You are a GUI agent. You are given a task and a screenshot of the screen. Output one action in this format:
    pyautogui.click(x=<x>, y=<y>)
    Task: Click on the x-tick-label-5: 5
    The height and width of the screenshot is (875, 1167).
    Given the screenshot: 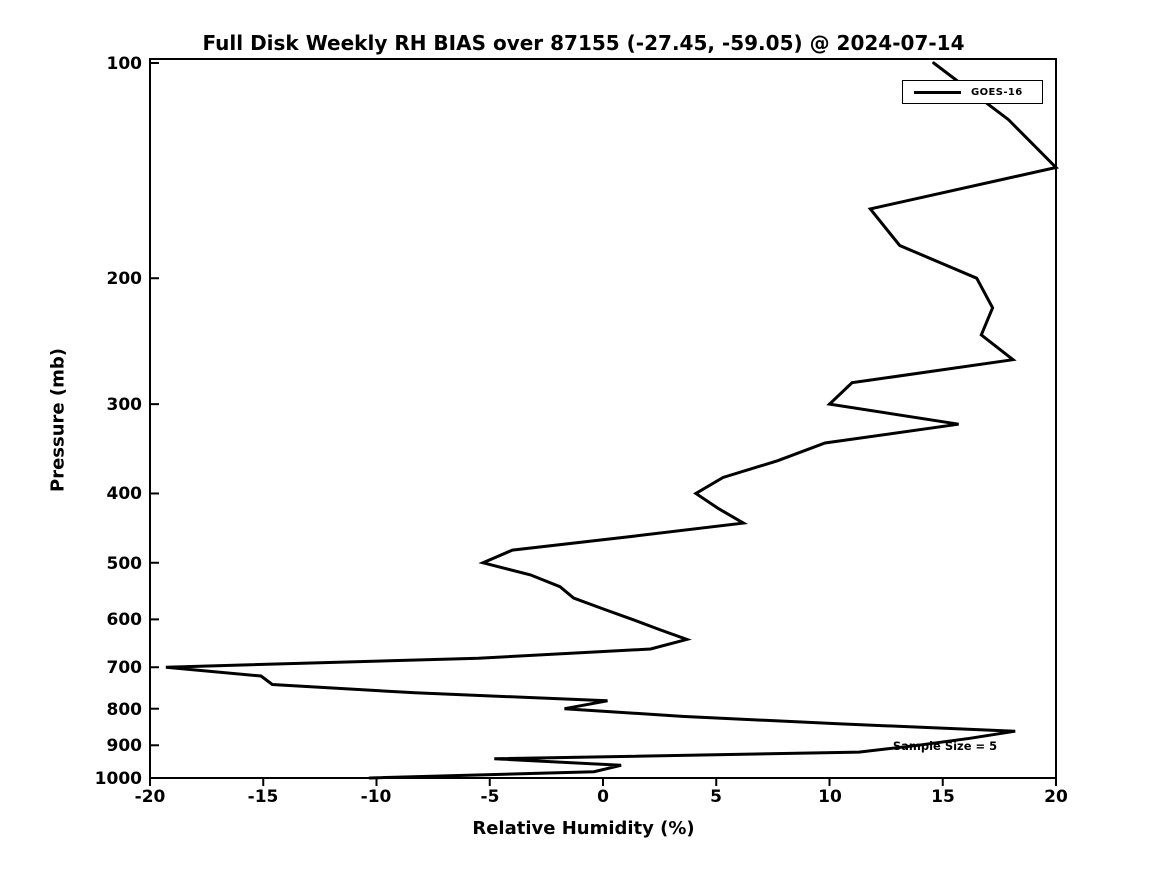 What is the action you would take?
    pyautogui.click(x=716, y=797)
    